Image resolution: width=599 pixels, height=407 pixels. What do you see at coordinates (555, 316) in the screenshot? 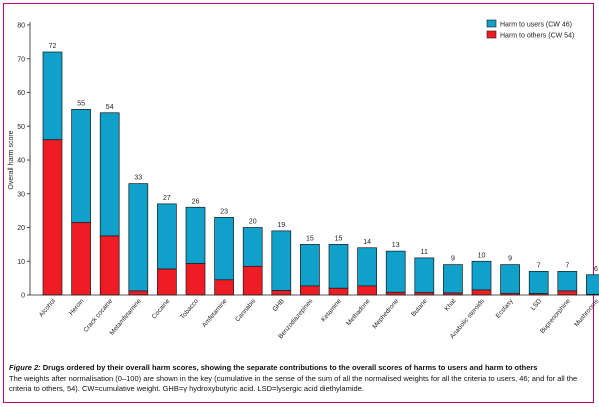
I see `x-category-label: Buprenorphine` at bounding box center [555, 316].